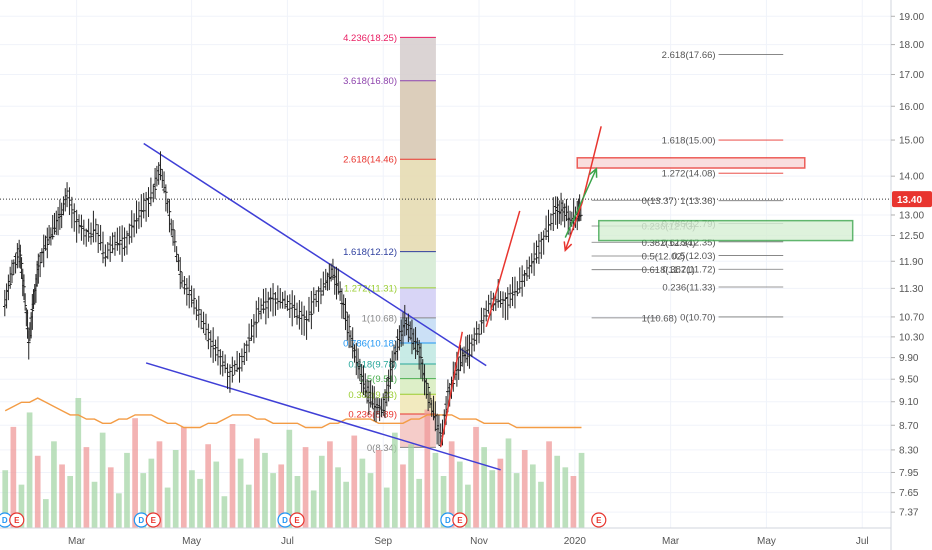 The width and height of the screenshot is (932, 550). I want to click on price-tick-label: 8.70, so click(909, 426).